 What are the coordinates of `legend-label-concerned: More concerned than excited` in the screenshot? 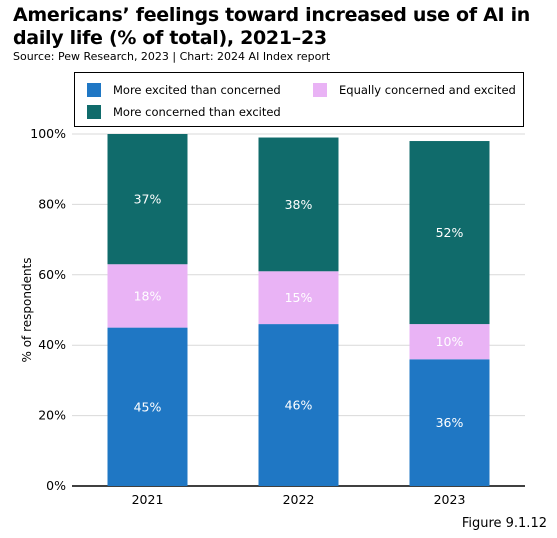 It's located at (197, 112).